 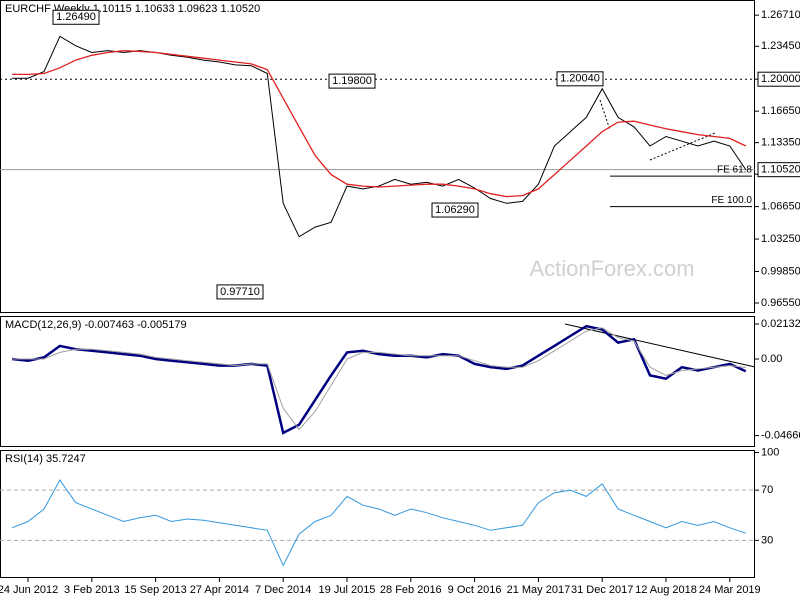 I want to click on panel-title: MACD(12,26,9) -0.007463 -0.005179, so click(x=96, y=325).